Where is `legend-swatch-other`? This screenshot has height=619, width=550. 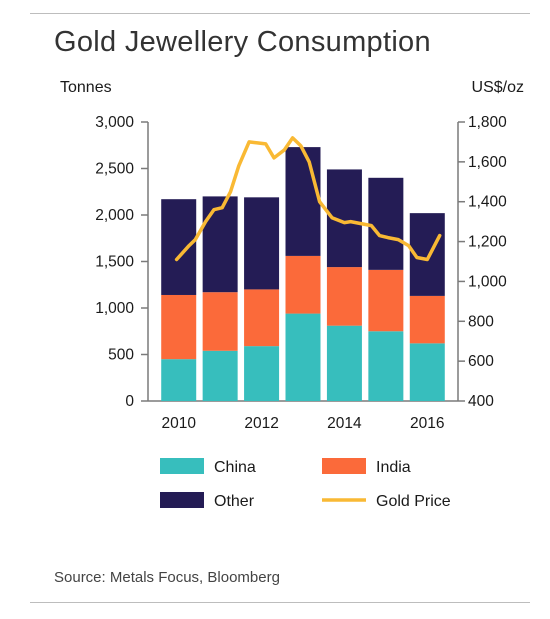
legend-swatch-other is located at coordinates (182, 500).